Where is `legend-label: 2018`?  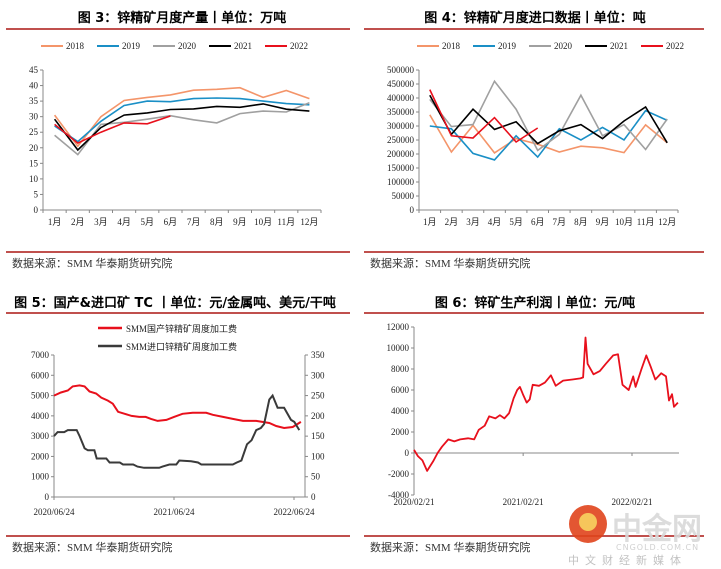 legend-label: 2018 is located at coordinates (75, 46).